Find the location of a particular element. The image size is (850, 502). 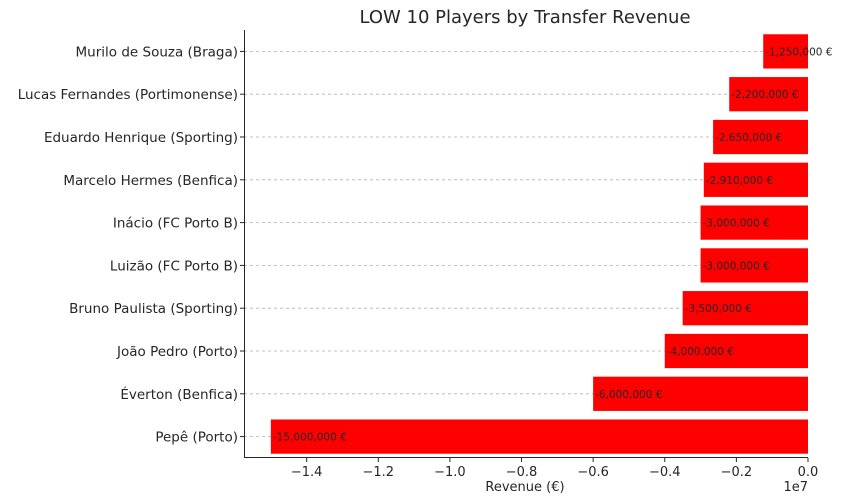

data-label: -15,000,000 € is located at coordinates (310, 438).